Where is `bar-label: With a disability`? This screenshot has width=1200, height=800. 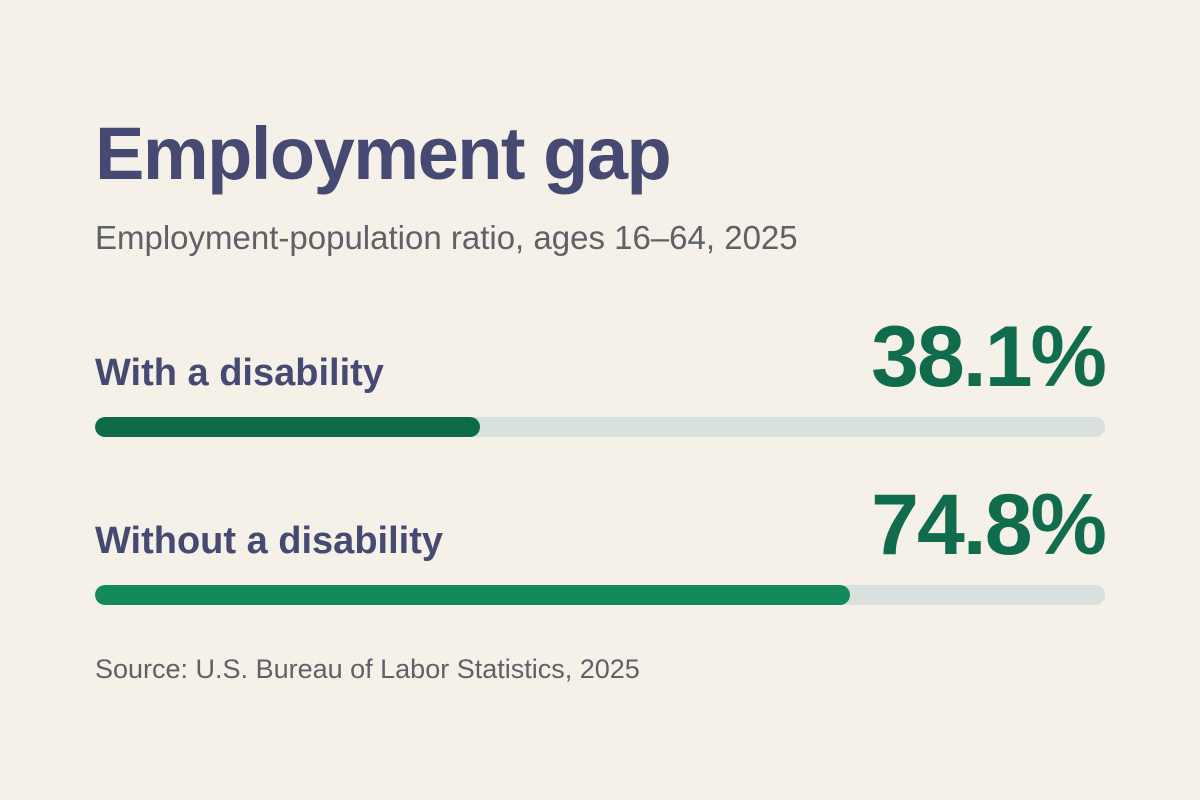 bar-label: With a disability is located at coordinates (239, 373).